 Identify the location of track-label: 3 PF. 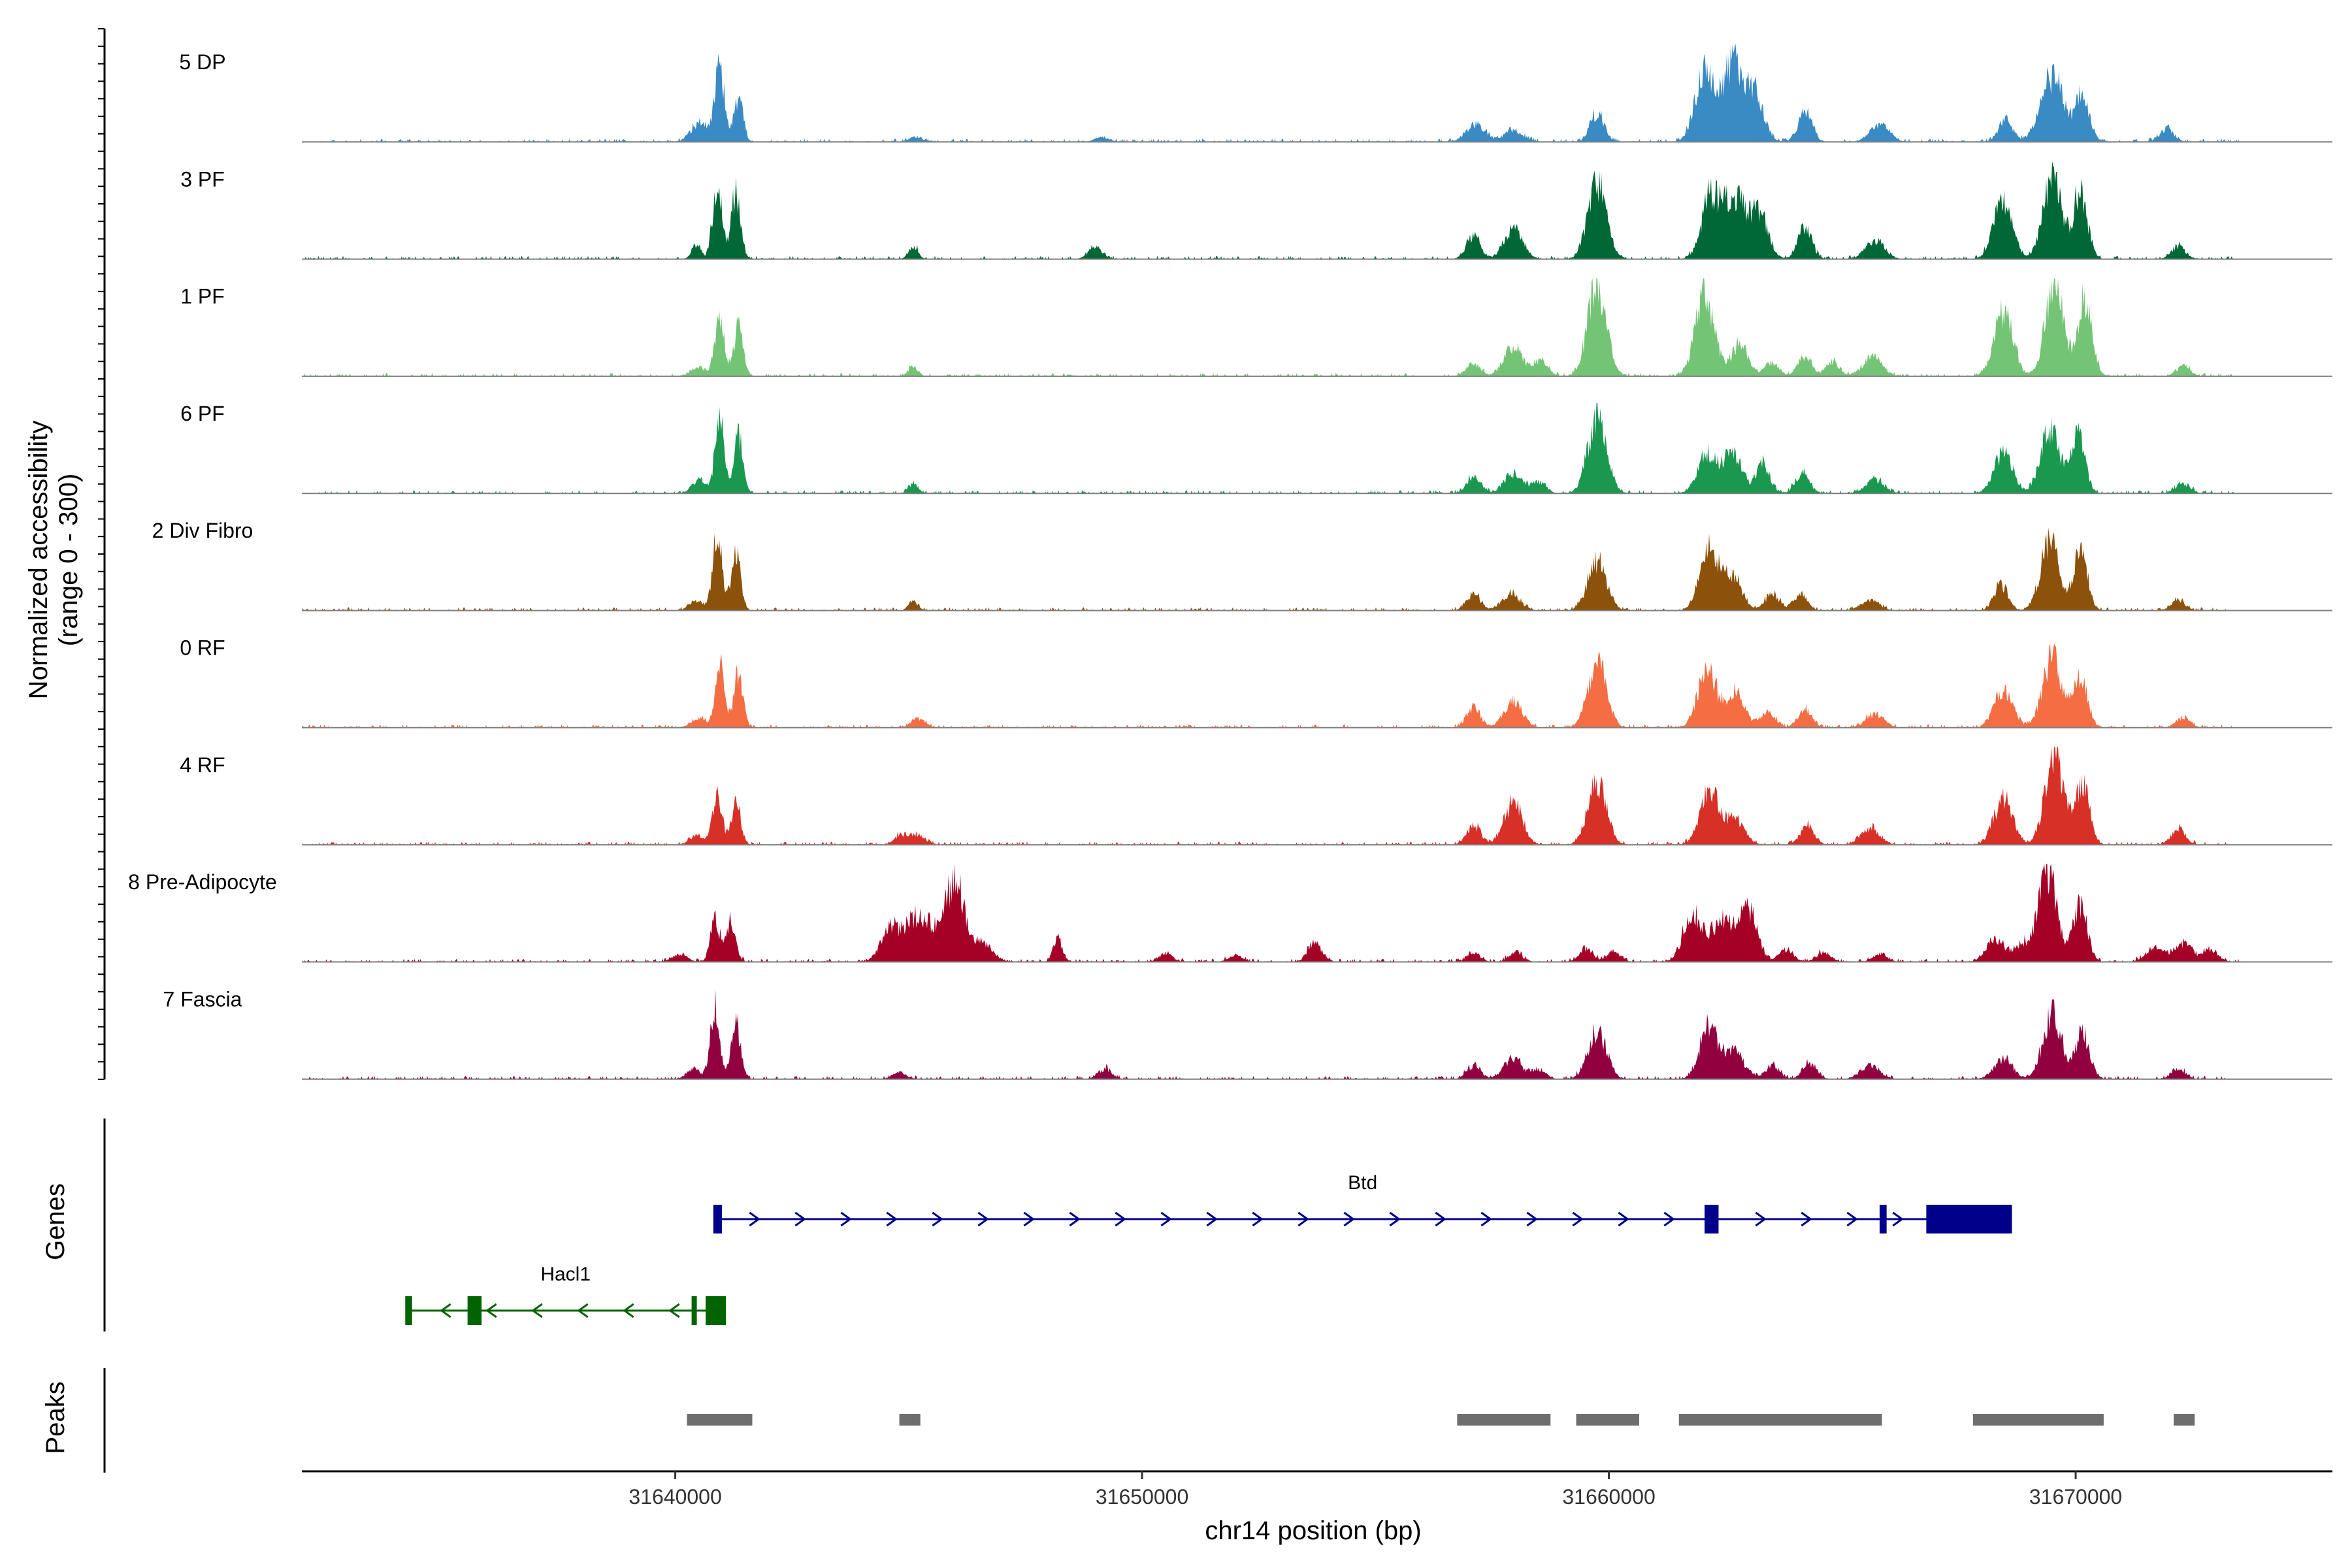
(202, 179).